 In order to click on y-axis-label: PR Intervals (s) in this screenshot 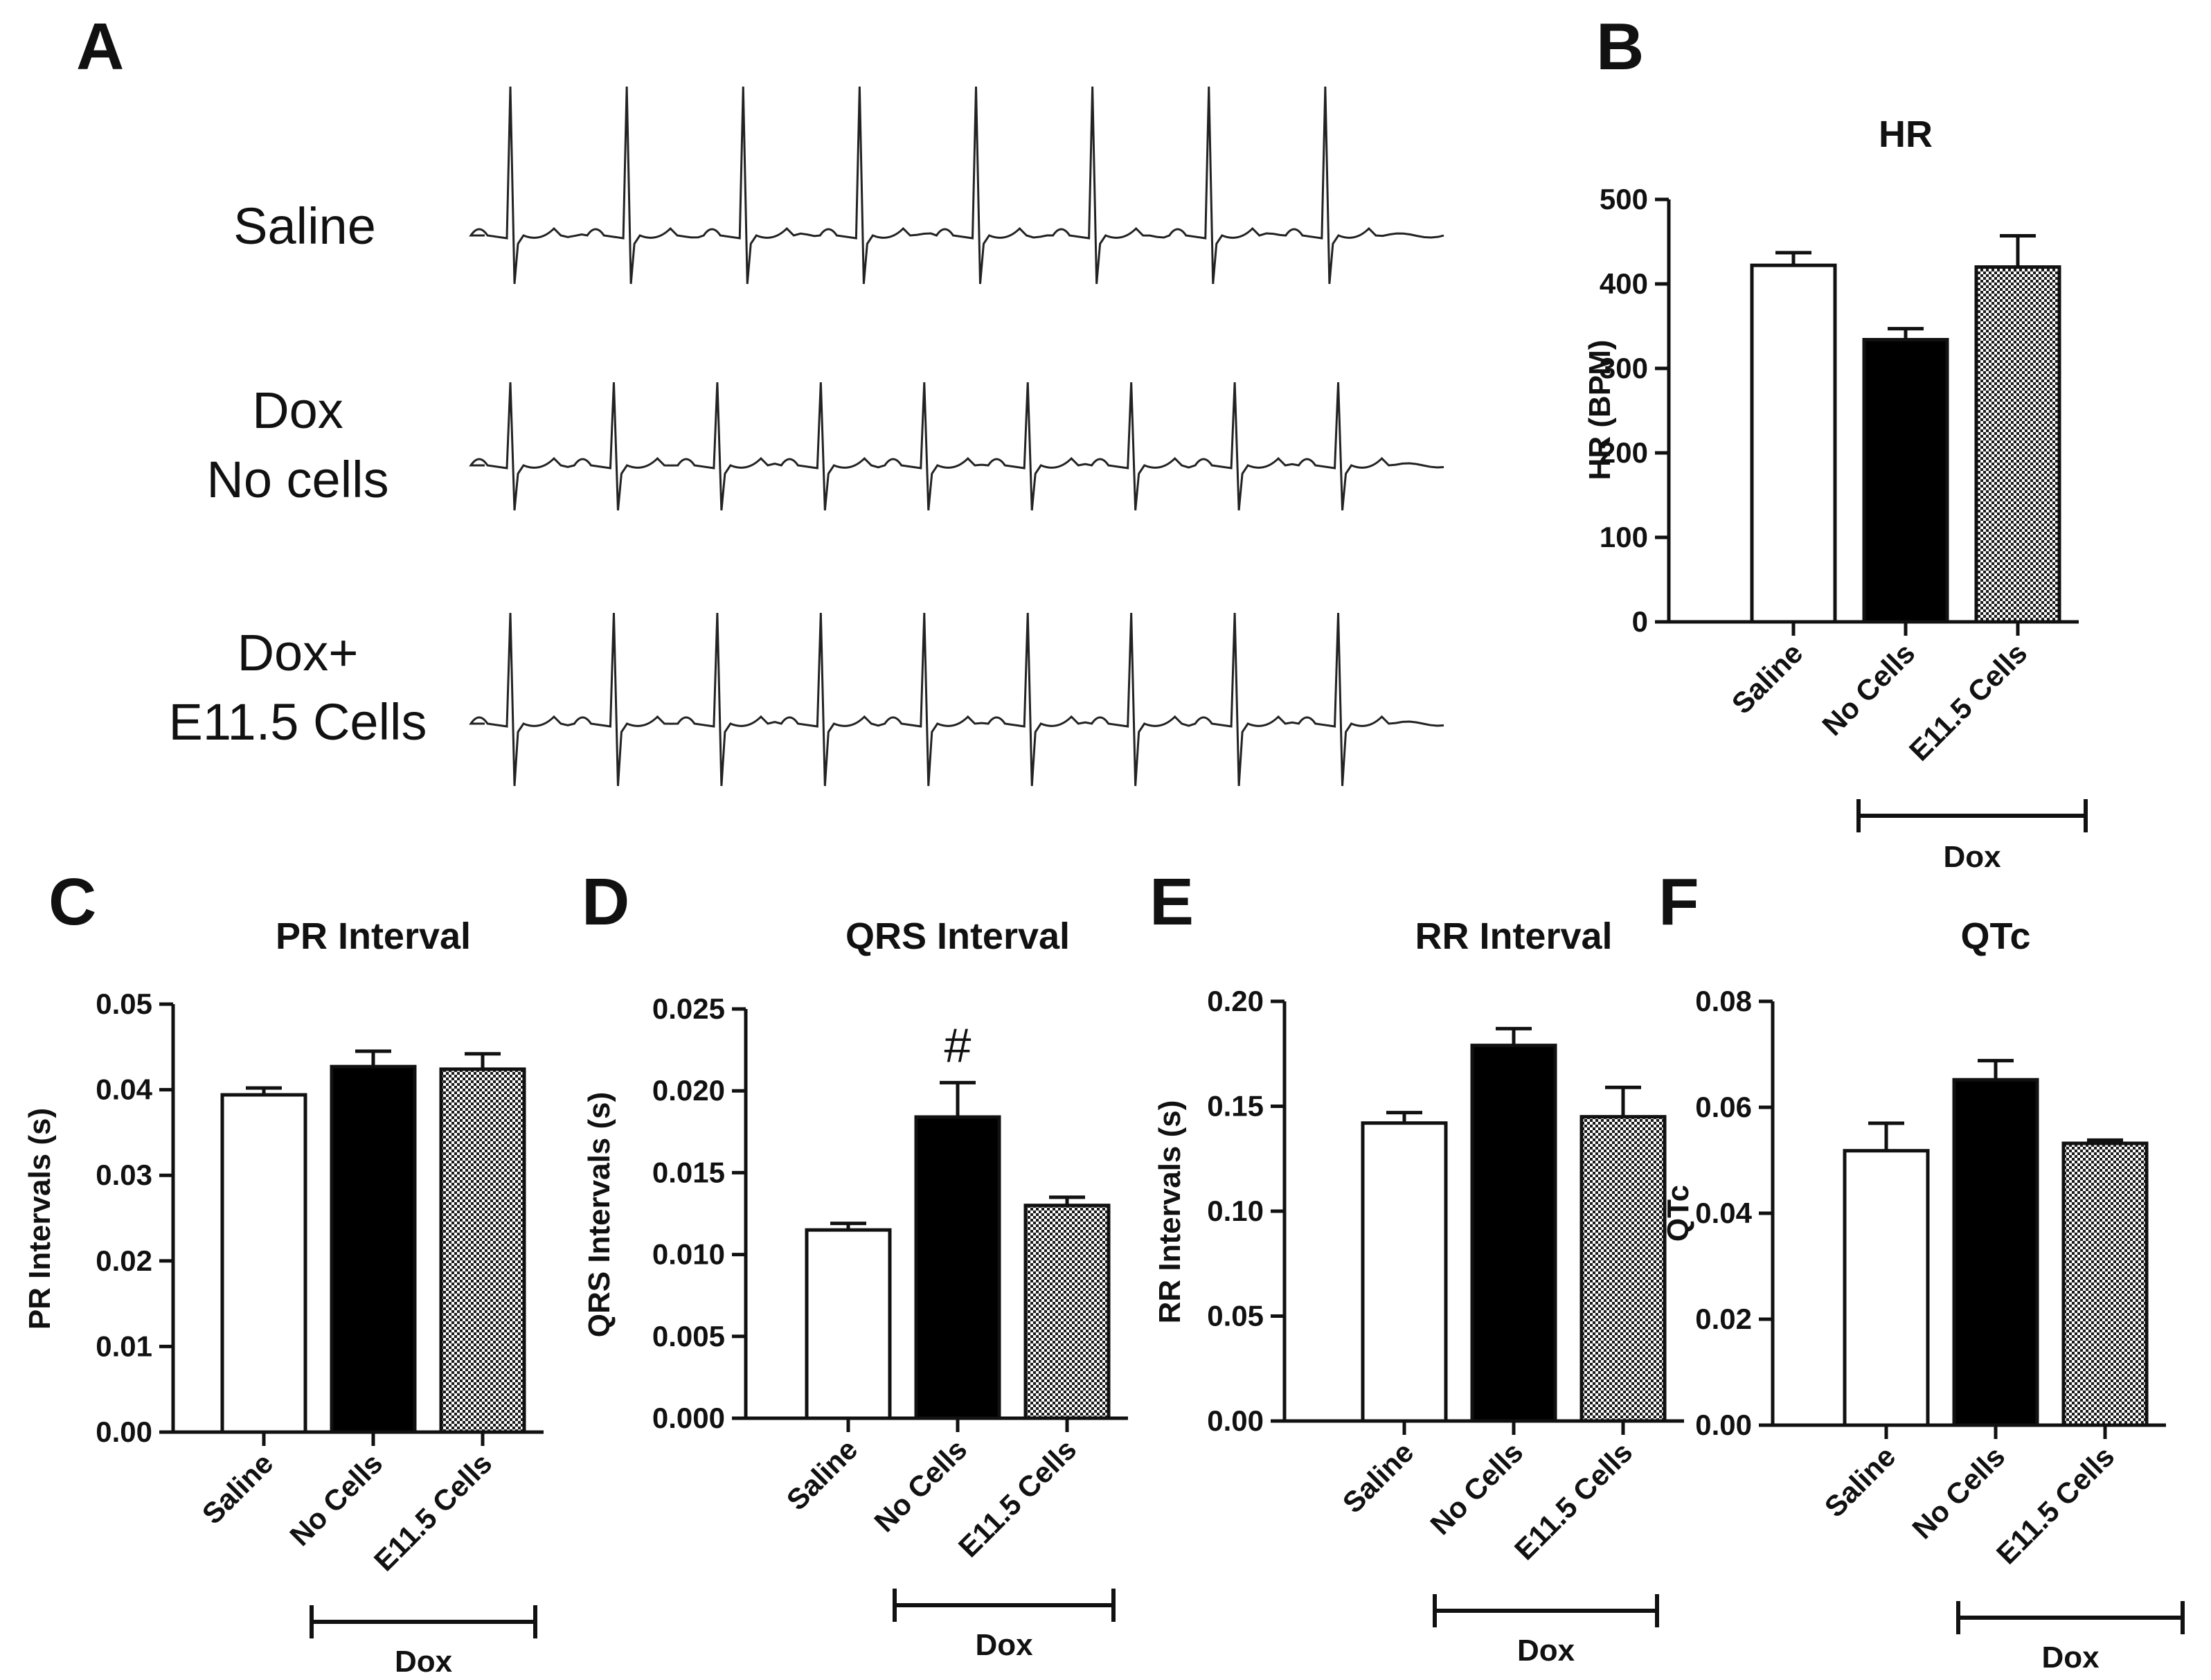, I will do `click(40, 1219)`.